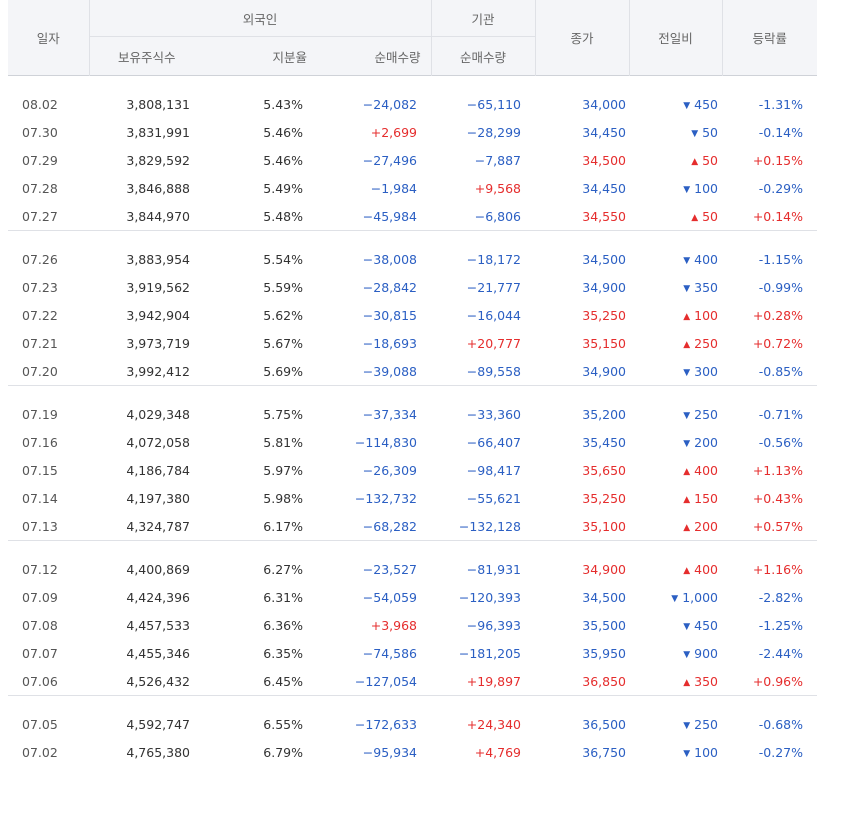 The width and height of the screenshot is (852, 825). I want to click on diff-value: 300, so click(706, 371).